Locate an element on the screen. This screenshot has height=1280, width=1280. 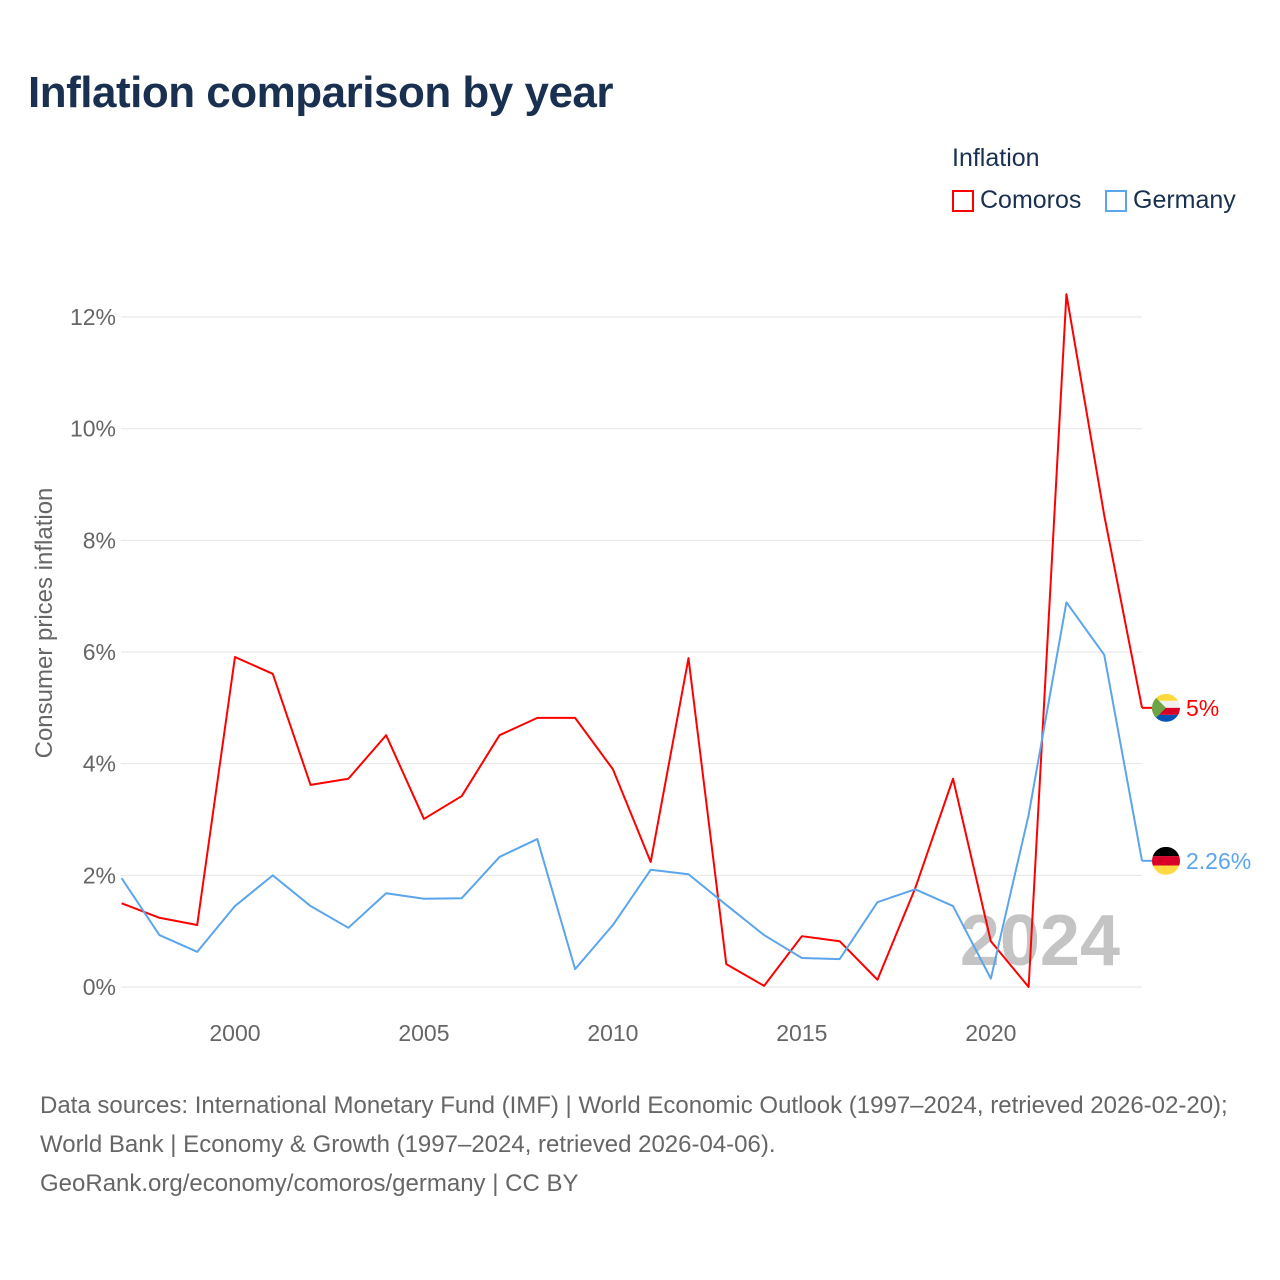
x-tick-label: 2000 is located at coordinates (234, 1033).